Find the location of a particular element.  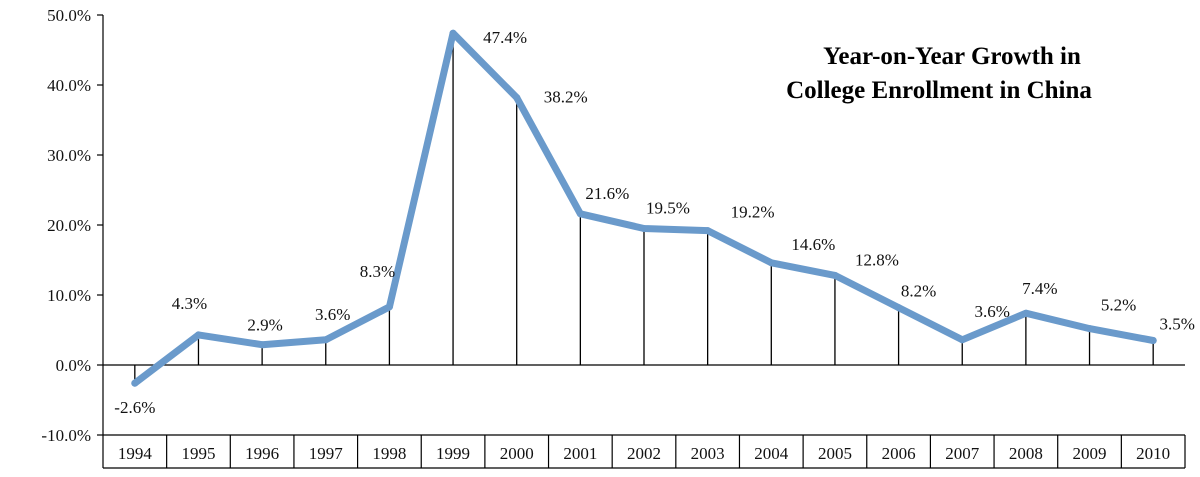

data-label: 14.6% is located at coordinates (813, 244).